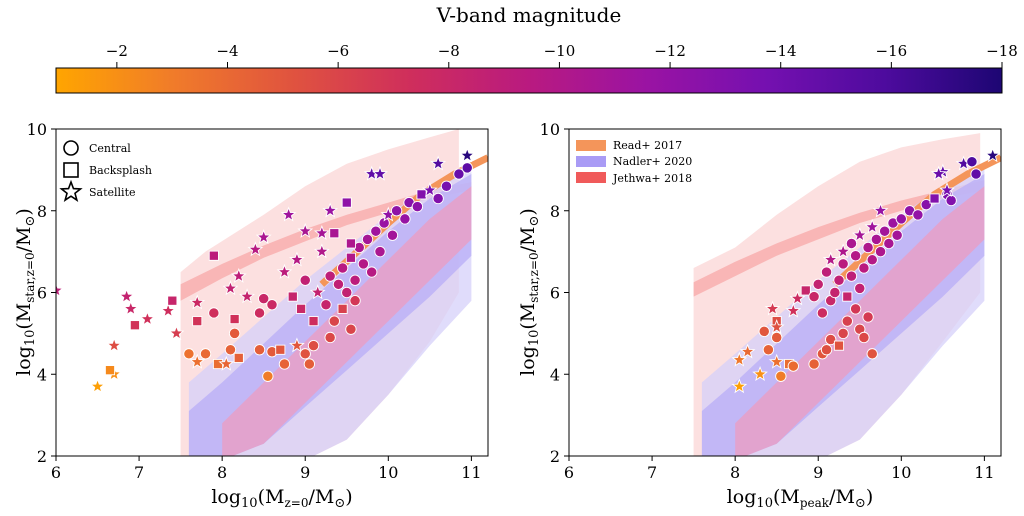  I want to click on colorbar-tick-label: −8, so click(449, 51).